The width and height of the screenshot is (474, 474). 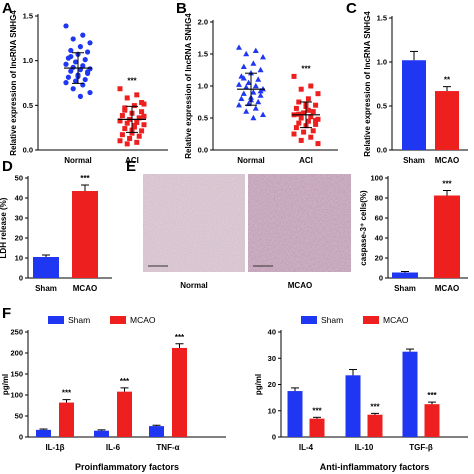 What do you see at coordinates (272, 410) in the screenshot?
I see `y-tick-label: 10` at bounding box center [272, 410].